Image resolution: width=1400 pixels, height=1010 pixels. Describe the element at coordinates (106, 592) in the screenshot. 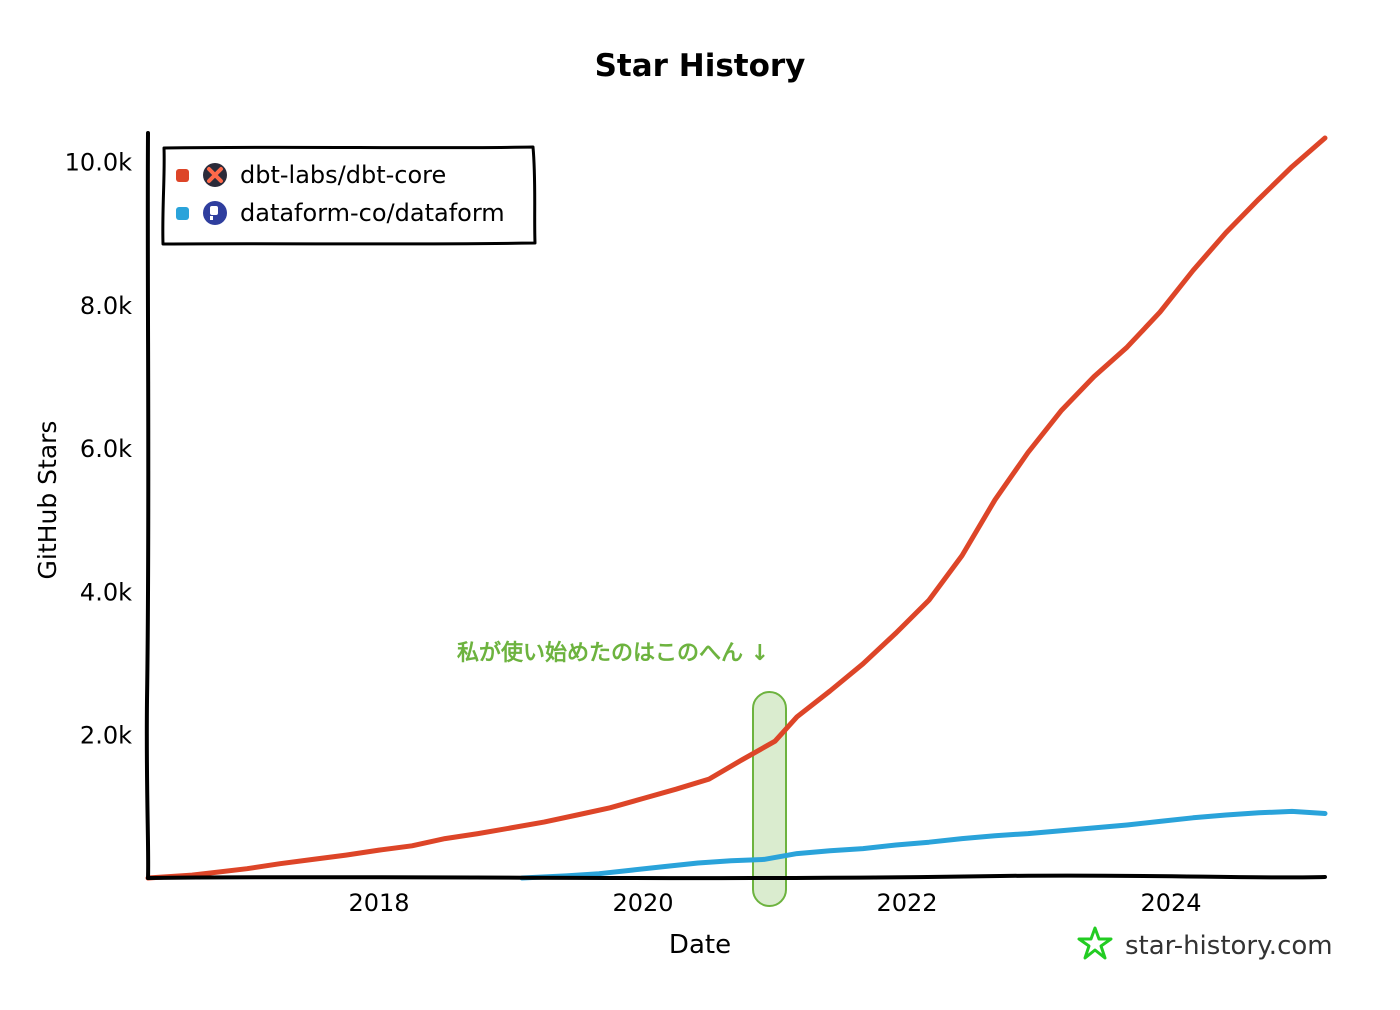

I see `y-tick-label: 4.0k` at that location.